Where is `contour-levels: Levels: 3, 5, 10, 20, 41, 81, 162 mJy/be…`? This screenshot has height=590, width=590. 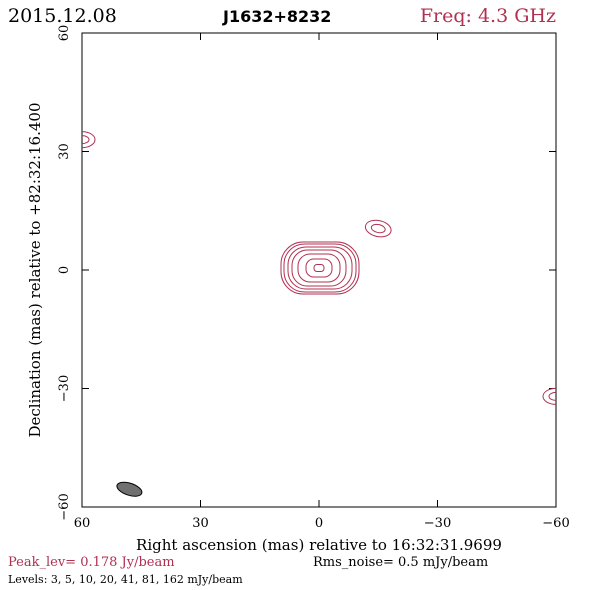 contour-levels: Levels: 3, 5, 10, 20, 41, 81, 162 mJy/be… is located at coordinates (125, 579).